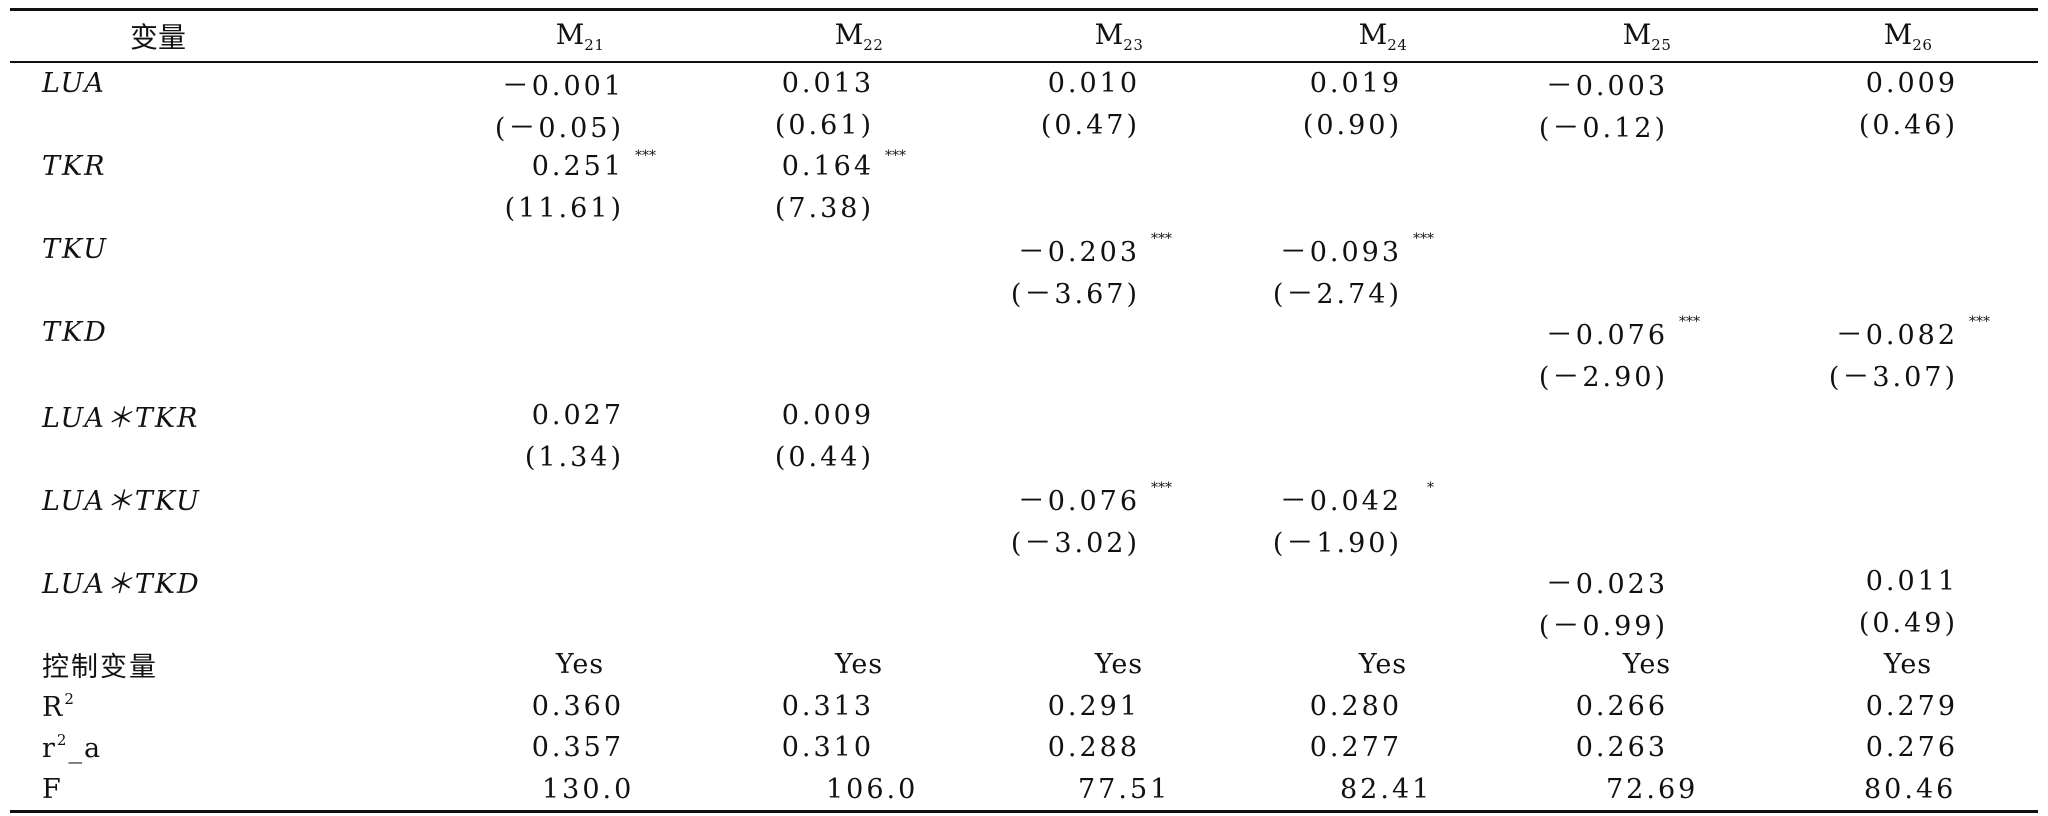 Image resolution: width=2048 pixels, height=816 pixels. Describe the element at coordinates (564, 208) in the screenshot. I see `t-statistic-value: (11.61)` at that location.